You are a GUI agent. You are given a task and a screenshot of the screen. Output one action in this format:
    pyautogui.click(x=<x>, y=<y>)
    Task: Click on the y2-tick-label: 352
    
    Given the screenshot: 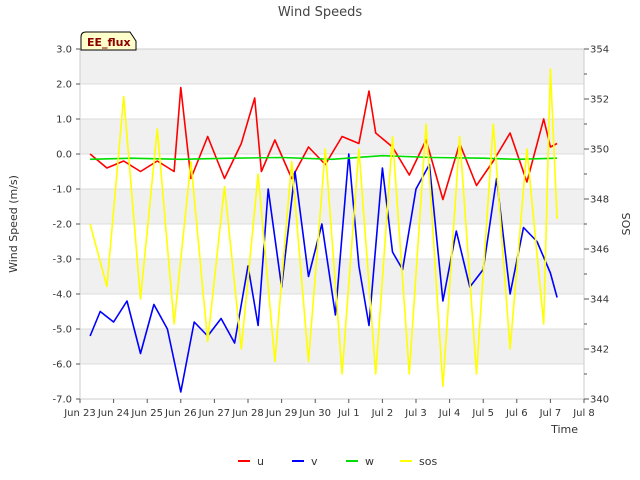 What is the action you would take?
    pyautogui.click(x=599, y=100)
    